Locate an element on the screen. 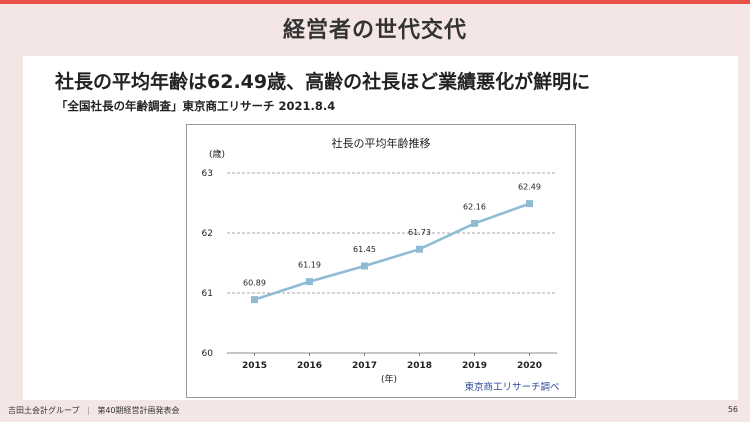 This screenshot has height=422, width=750. y-tick-label: 60 is located at coordinates (208, 354).